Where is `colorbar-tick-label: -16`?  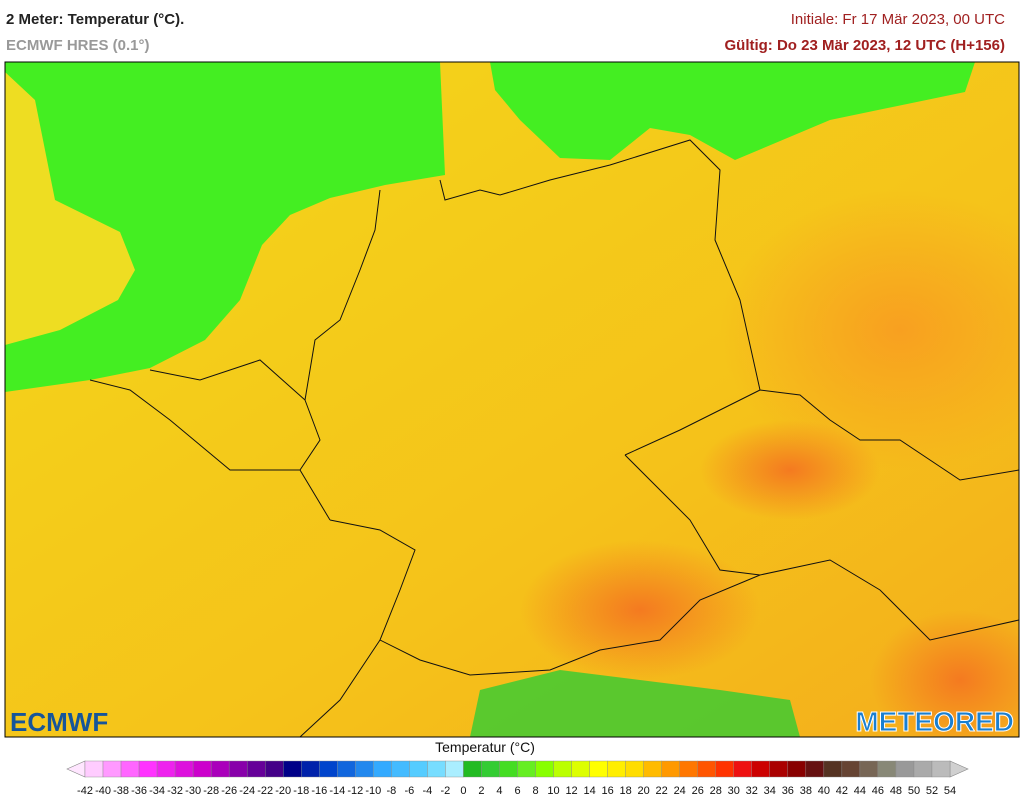 colorbar-tick-label: -16 is located at coordinates (319, 791).